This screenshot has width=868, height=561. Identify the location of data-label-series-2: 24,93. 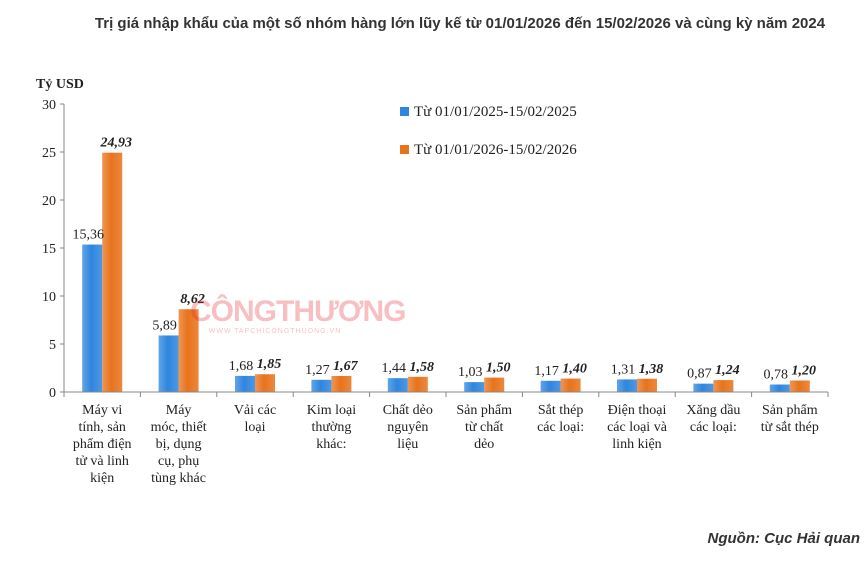
(115, 143).